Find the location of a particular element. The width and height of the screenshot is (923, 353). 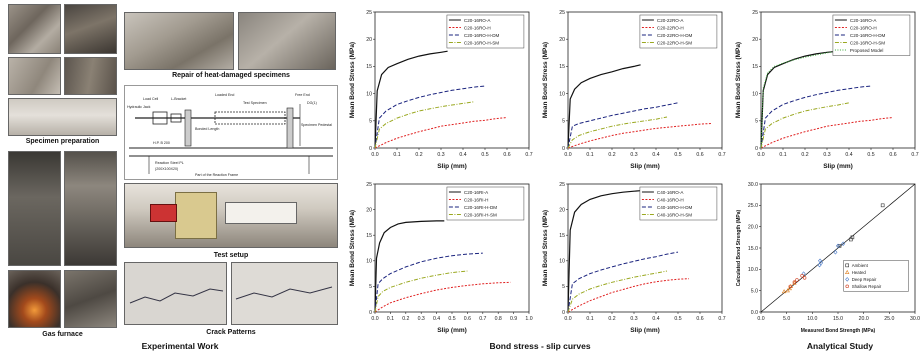

legend-label: Ambient is located at coordinates (860, 265).